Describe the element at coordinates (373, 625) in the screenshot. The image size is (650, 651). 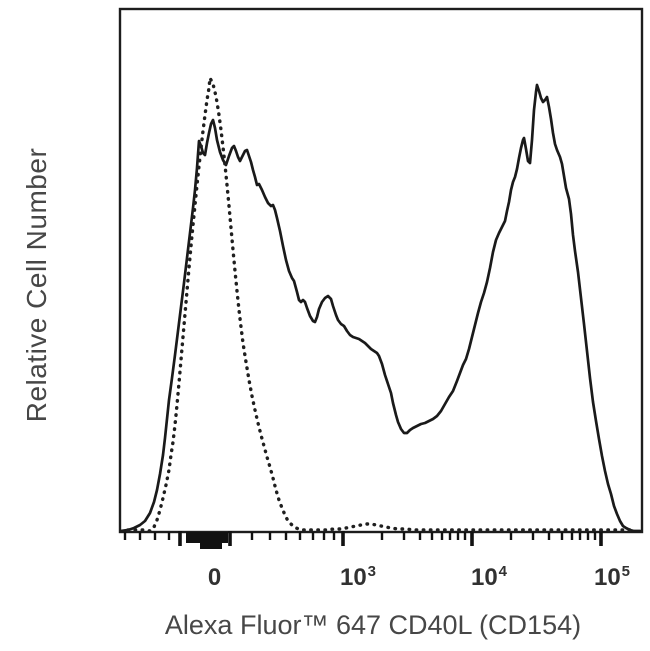
I see `x-axis-title: Alexa Fluor™ 647 CD40L (CD154)` at that location.